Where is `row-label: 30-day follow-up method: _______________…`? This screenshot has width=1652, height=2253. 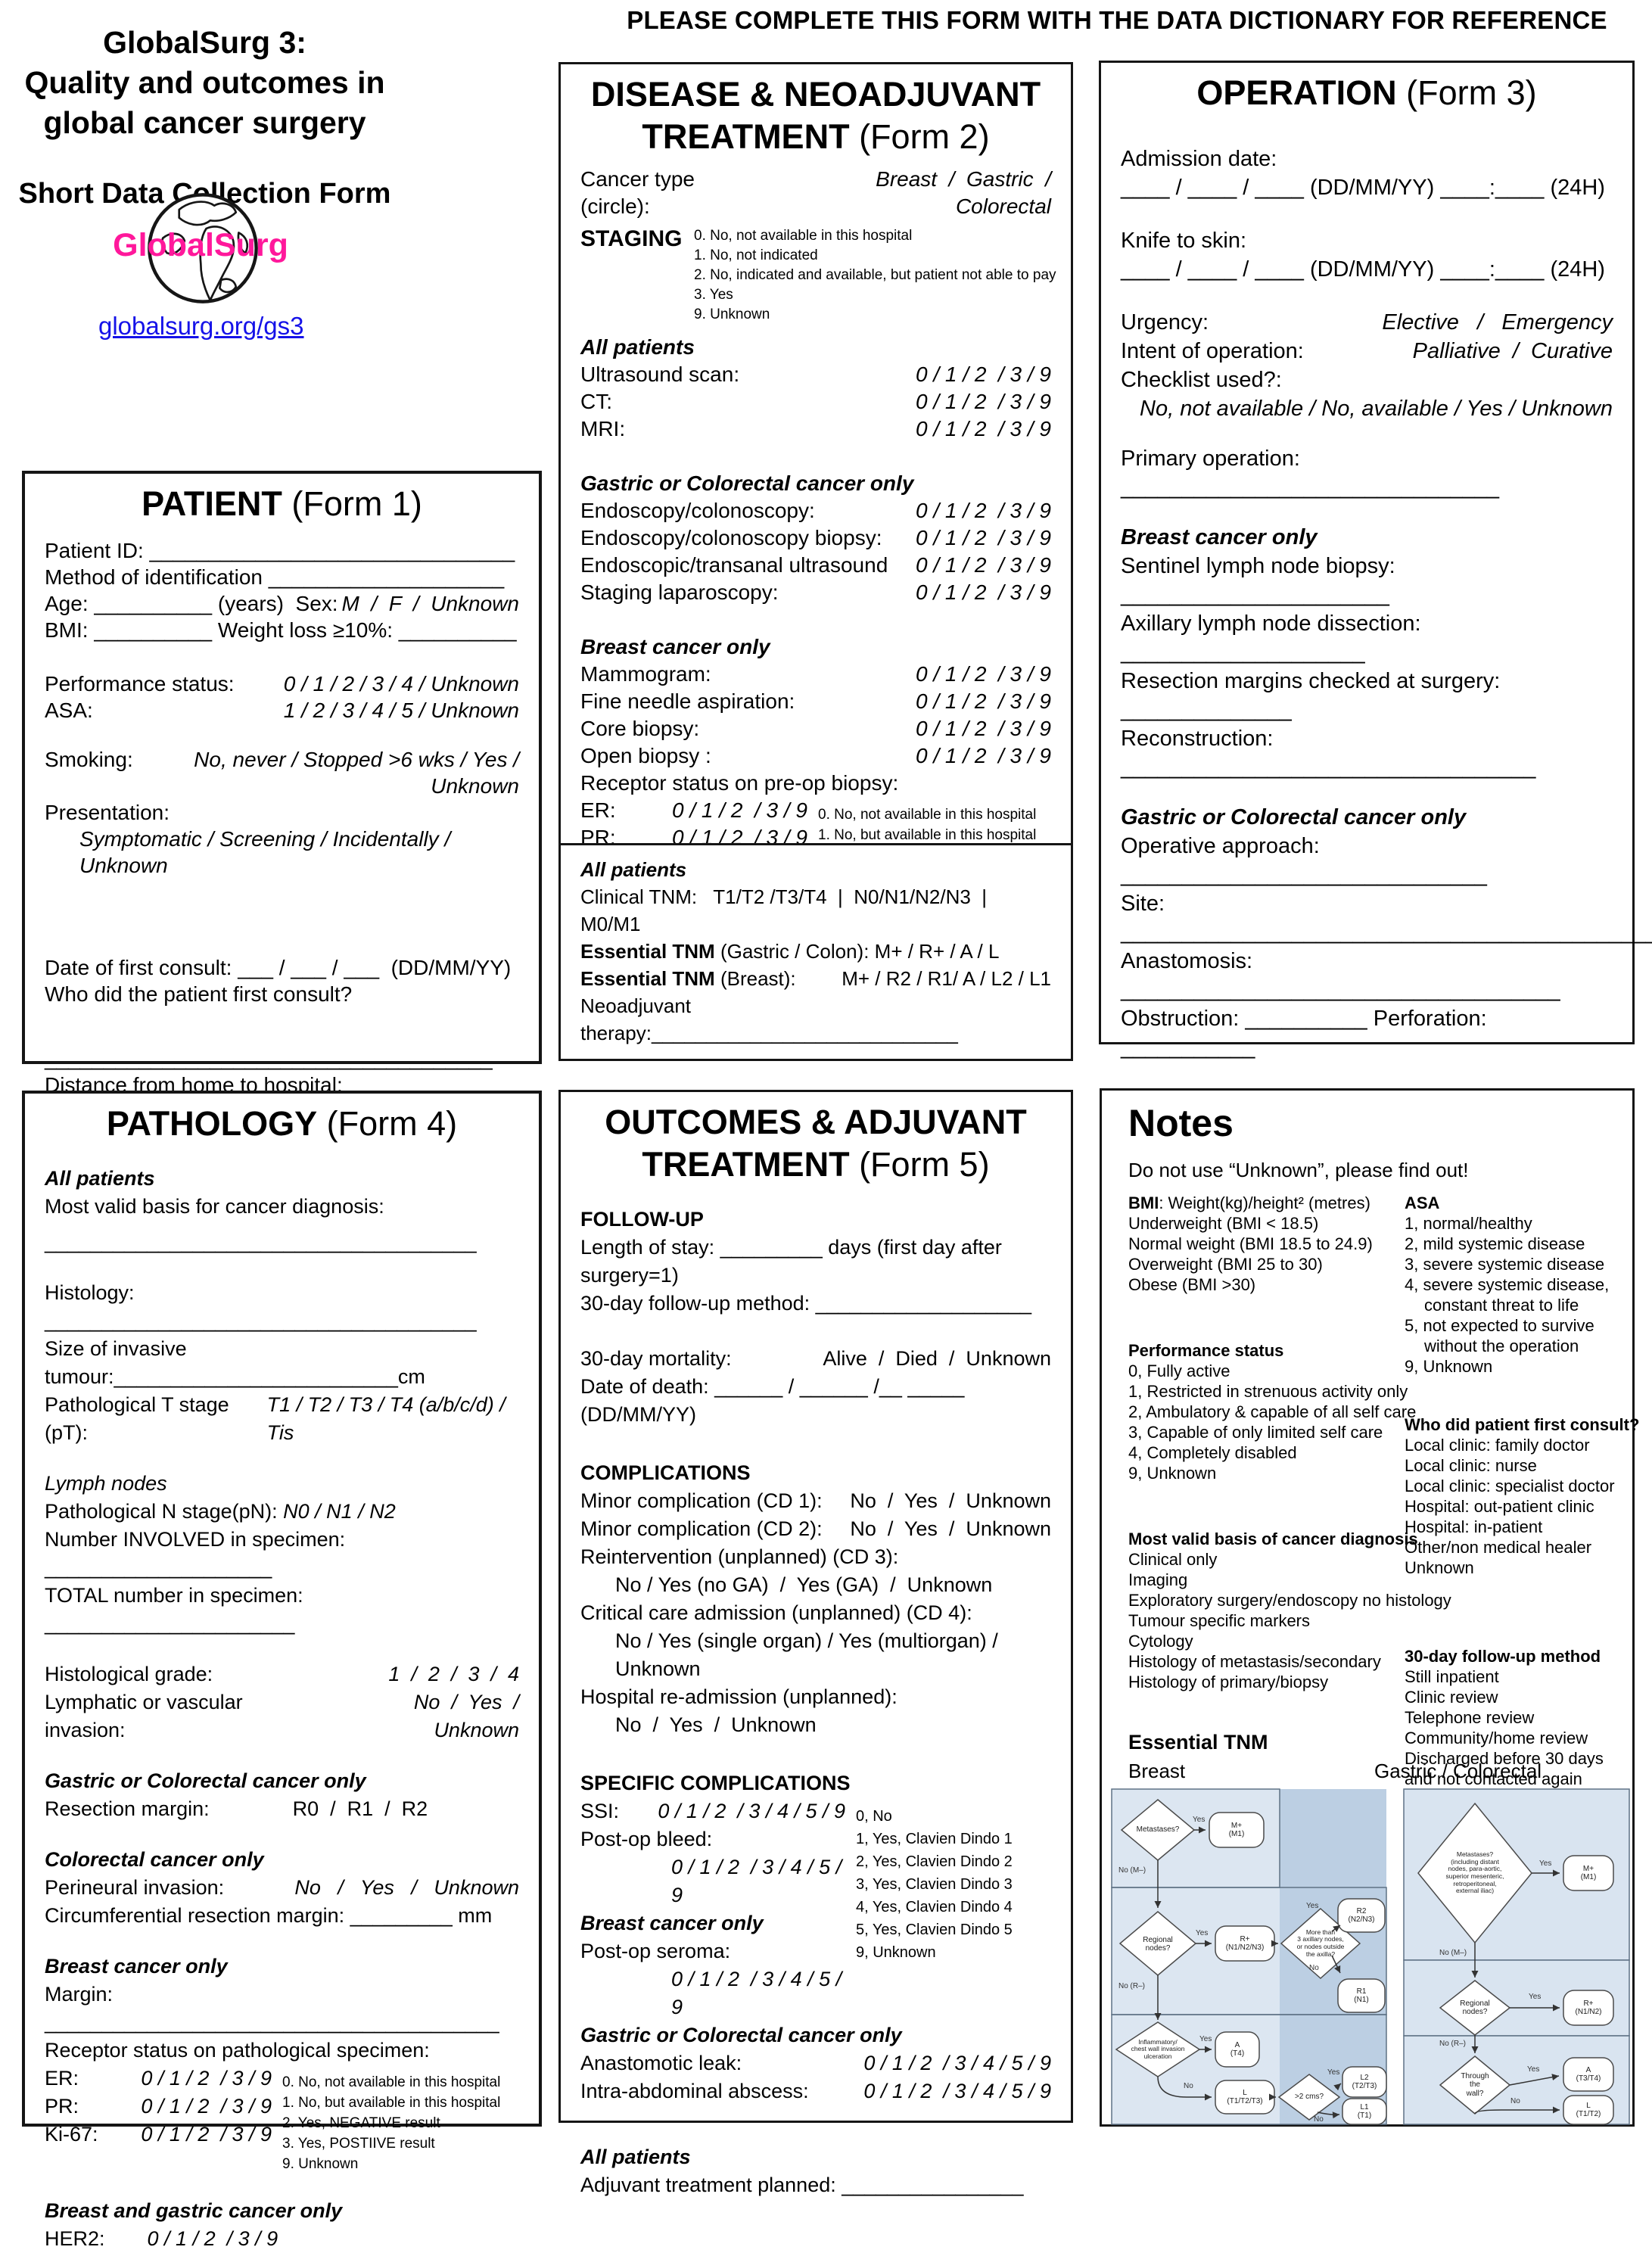 row-label: 30-day follow-up method: _______________… is located at coordinates (805, 1303).